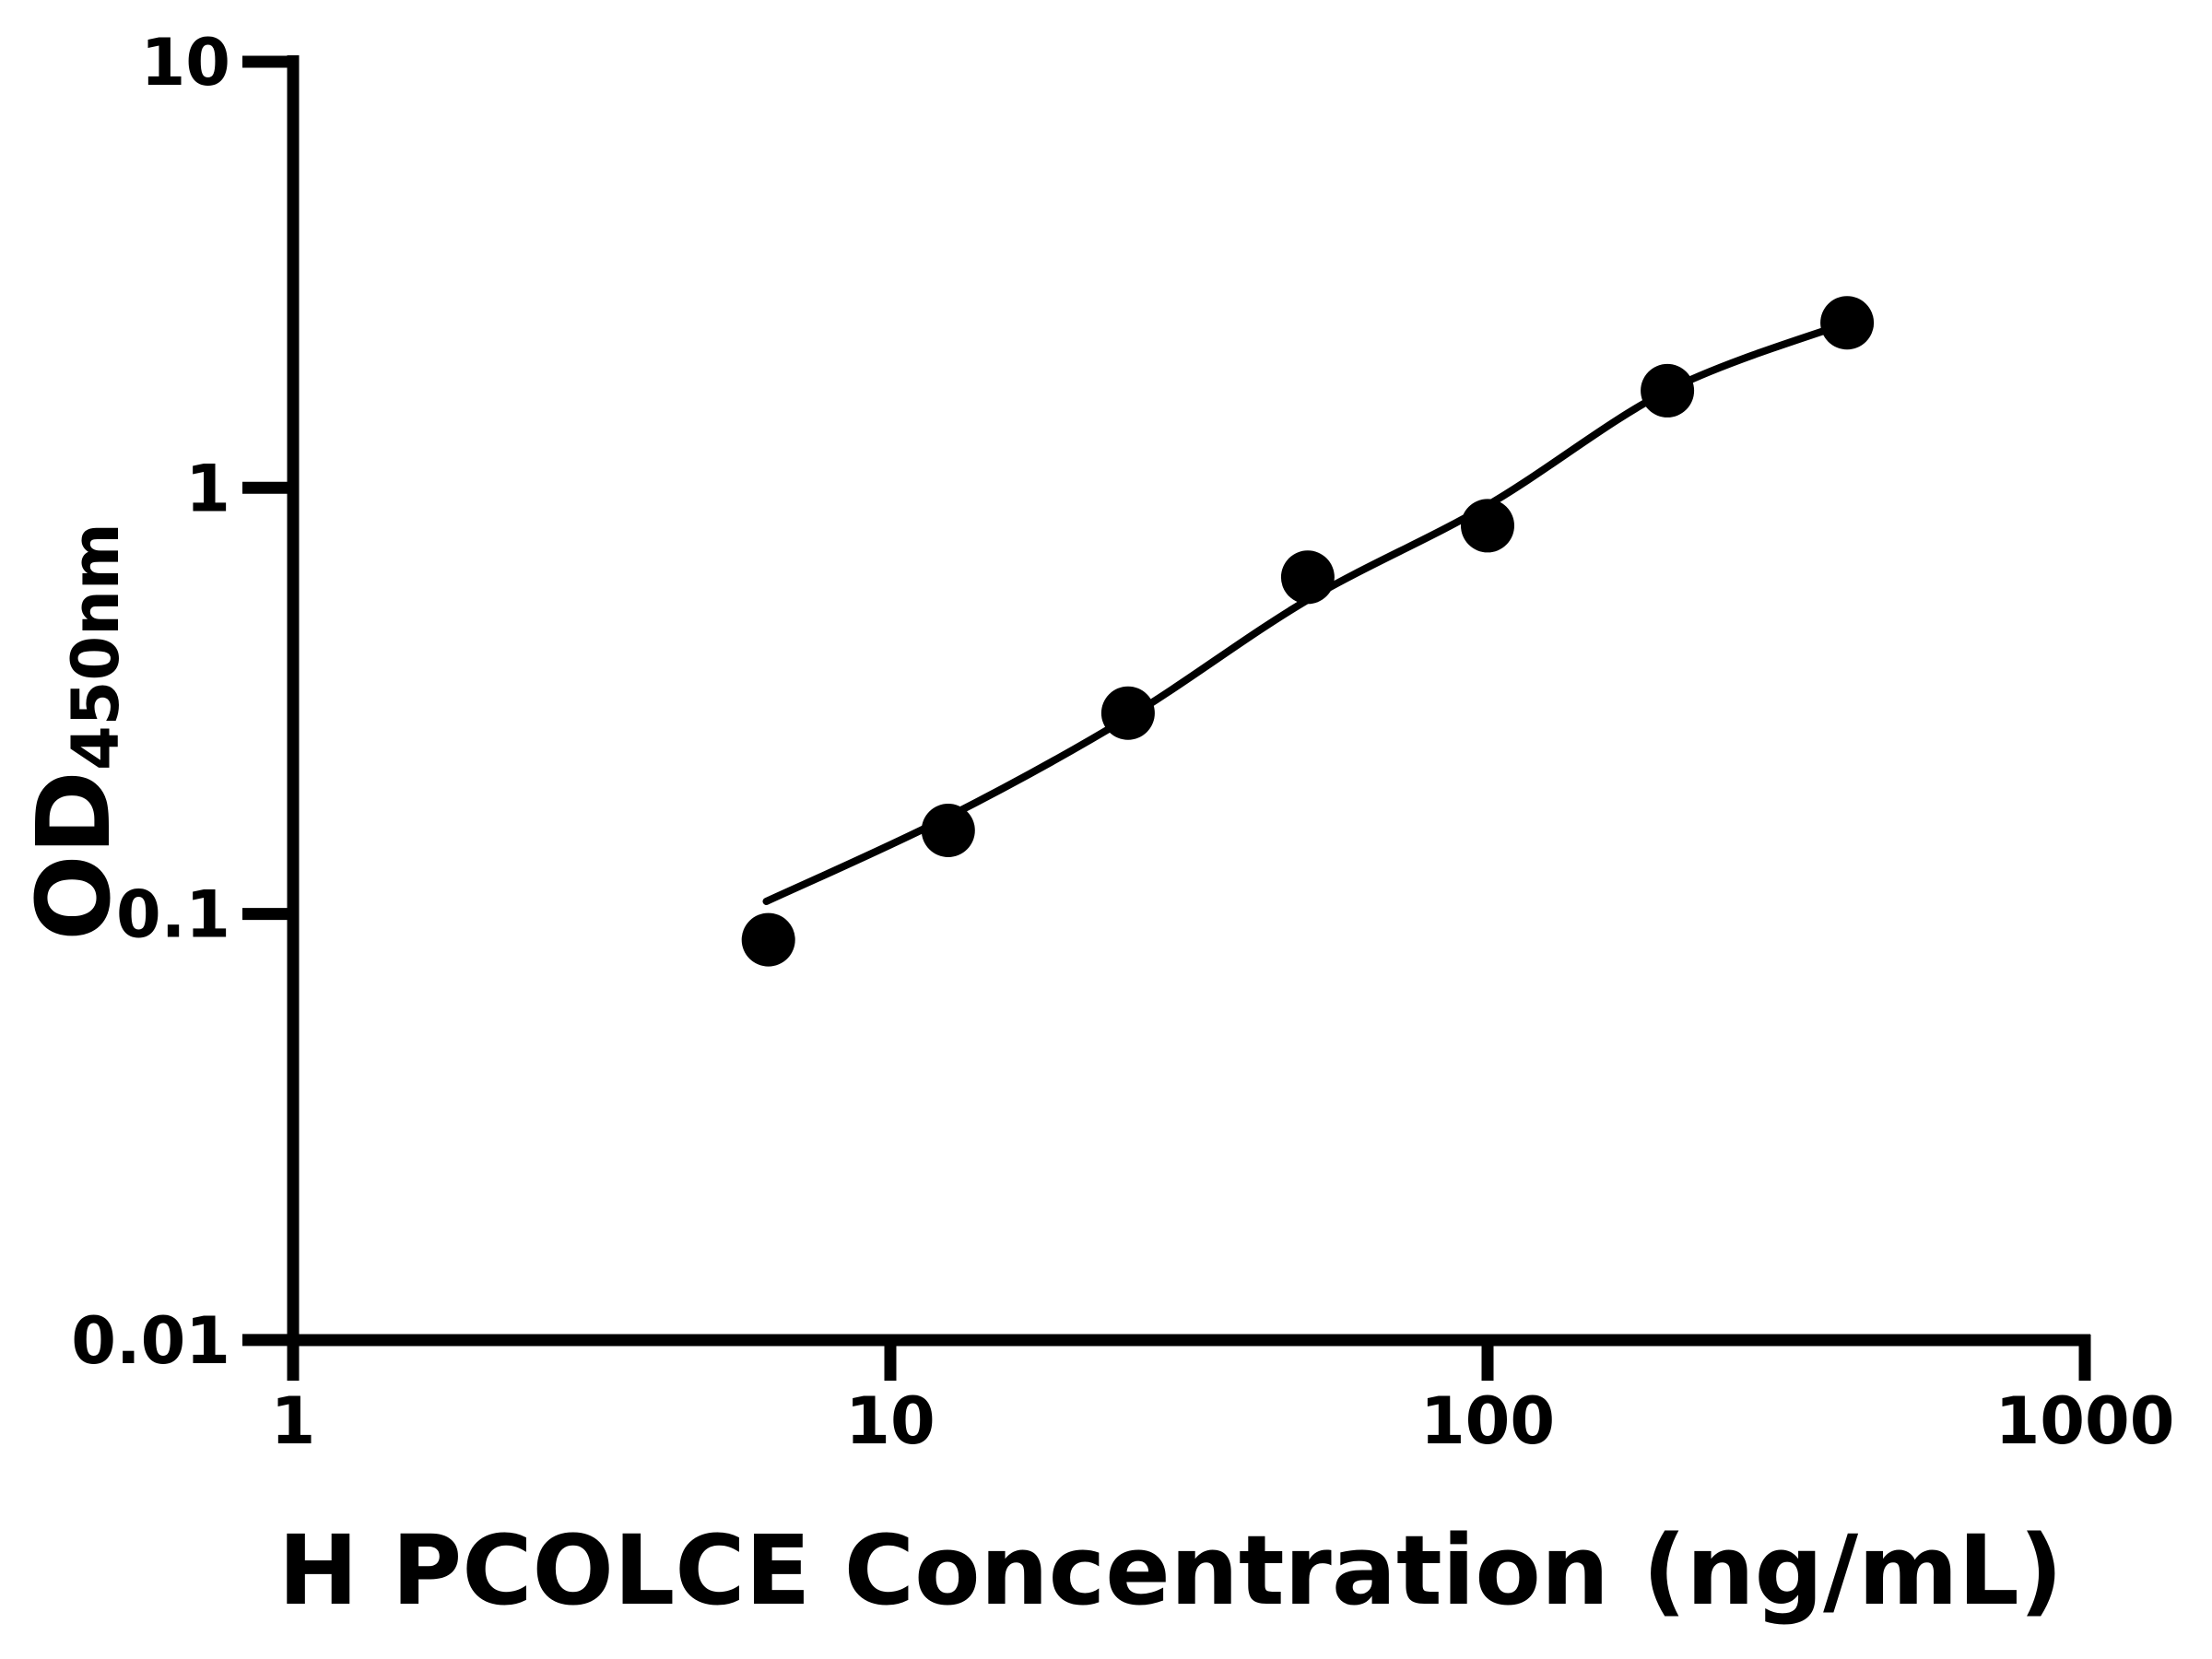 This screenshot has width=2212, height=1659. I want to click on x-tick-label: 1000, so click(2085, 1421).